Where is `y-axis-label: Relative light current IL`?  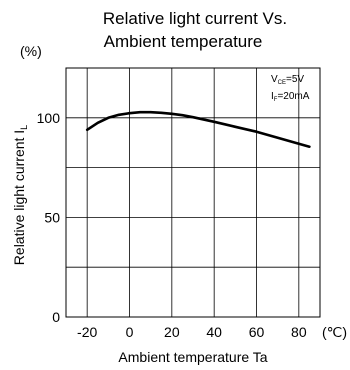
y-axis-label: Relative light current IL is located at coordinates (20, 195).